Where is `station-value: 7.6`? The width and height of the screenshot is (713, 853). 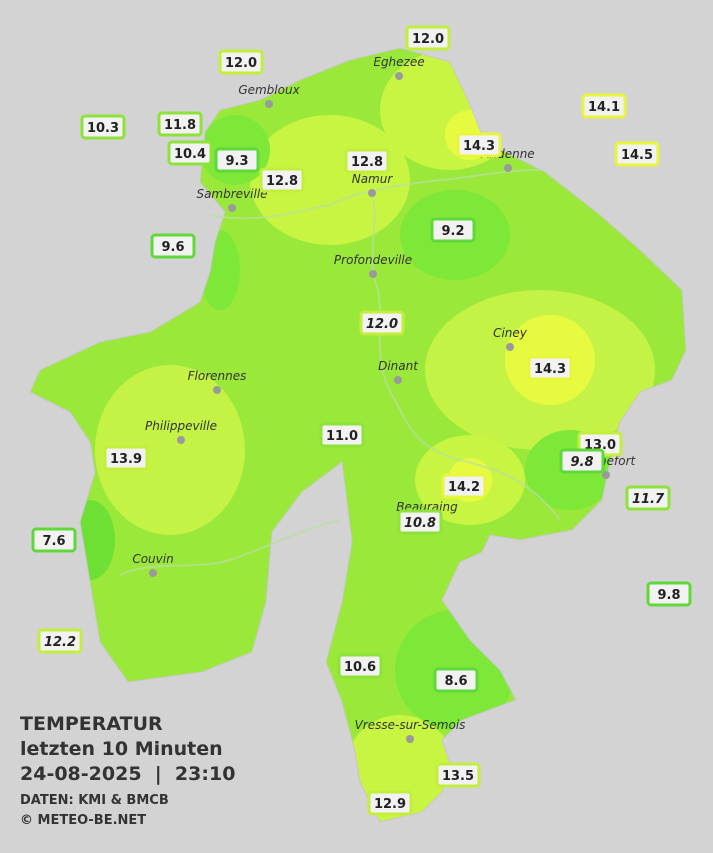
station-value: 7.6 is located at coordinates (53, 541).